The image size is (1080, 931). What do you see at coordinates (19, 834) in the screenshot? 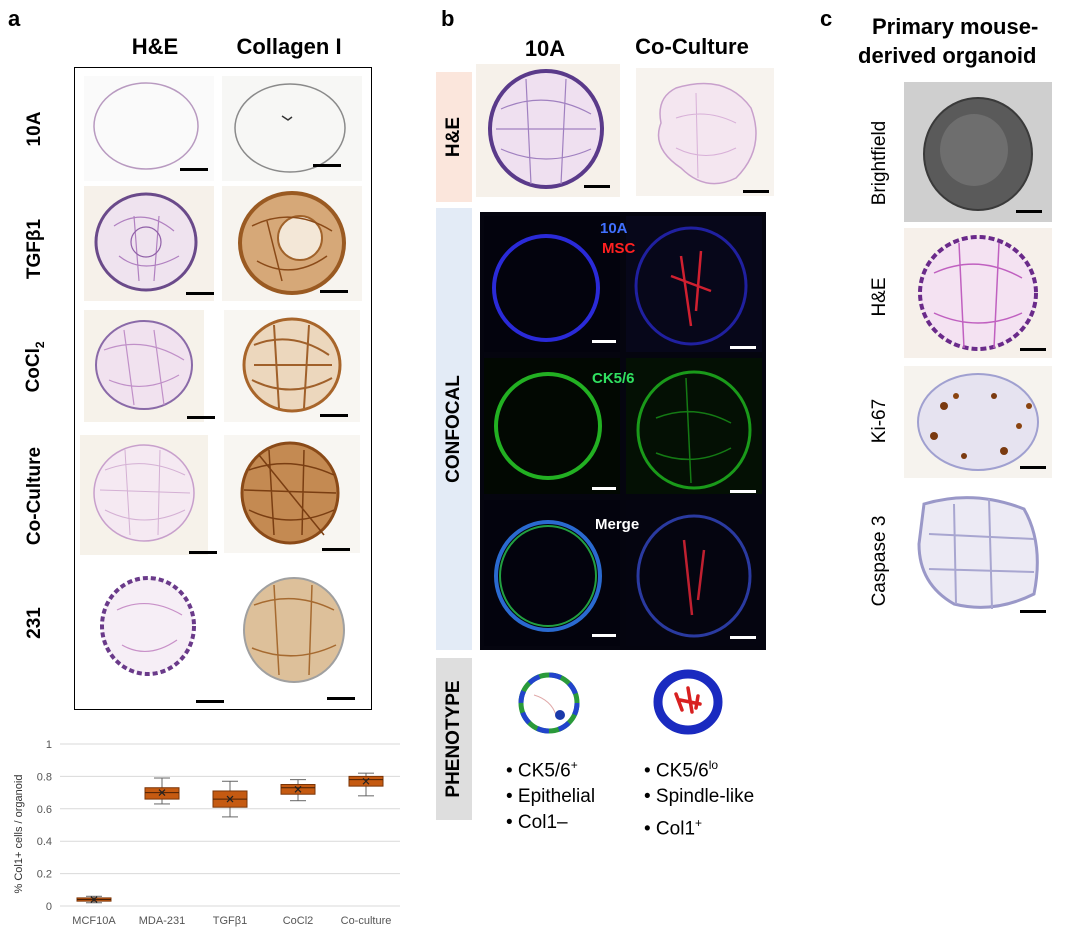
I see `boxplot-ylabel: % Col1+ cells / organoid` at bounding box center [19, 834].